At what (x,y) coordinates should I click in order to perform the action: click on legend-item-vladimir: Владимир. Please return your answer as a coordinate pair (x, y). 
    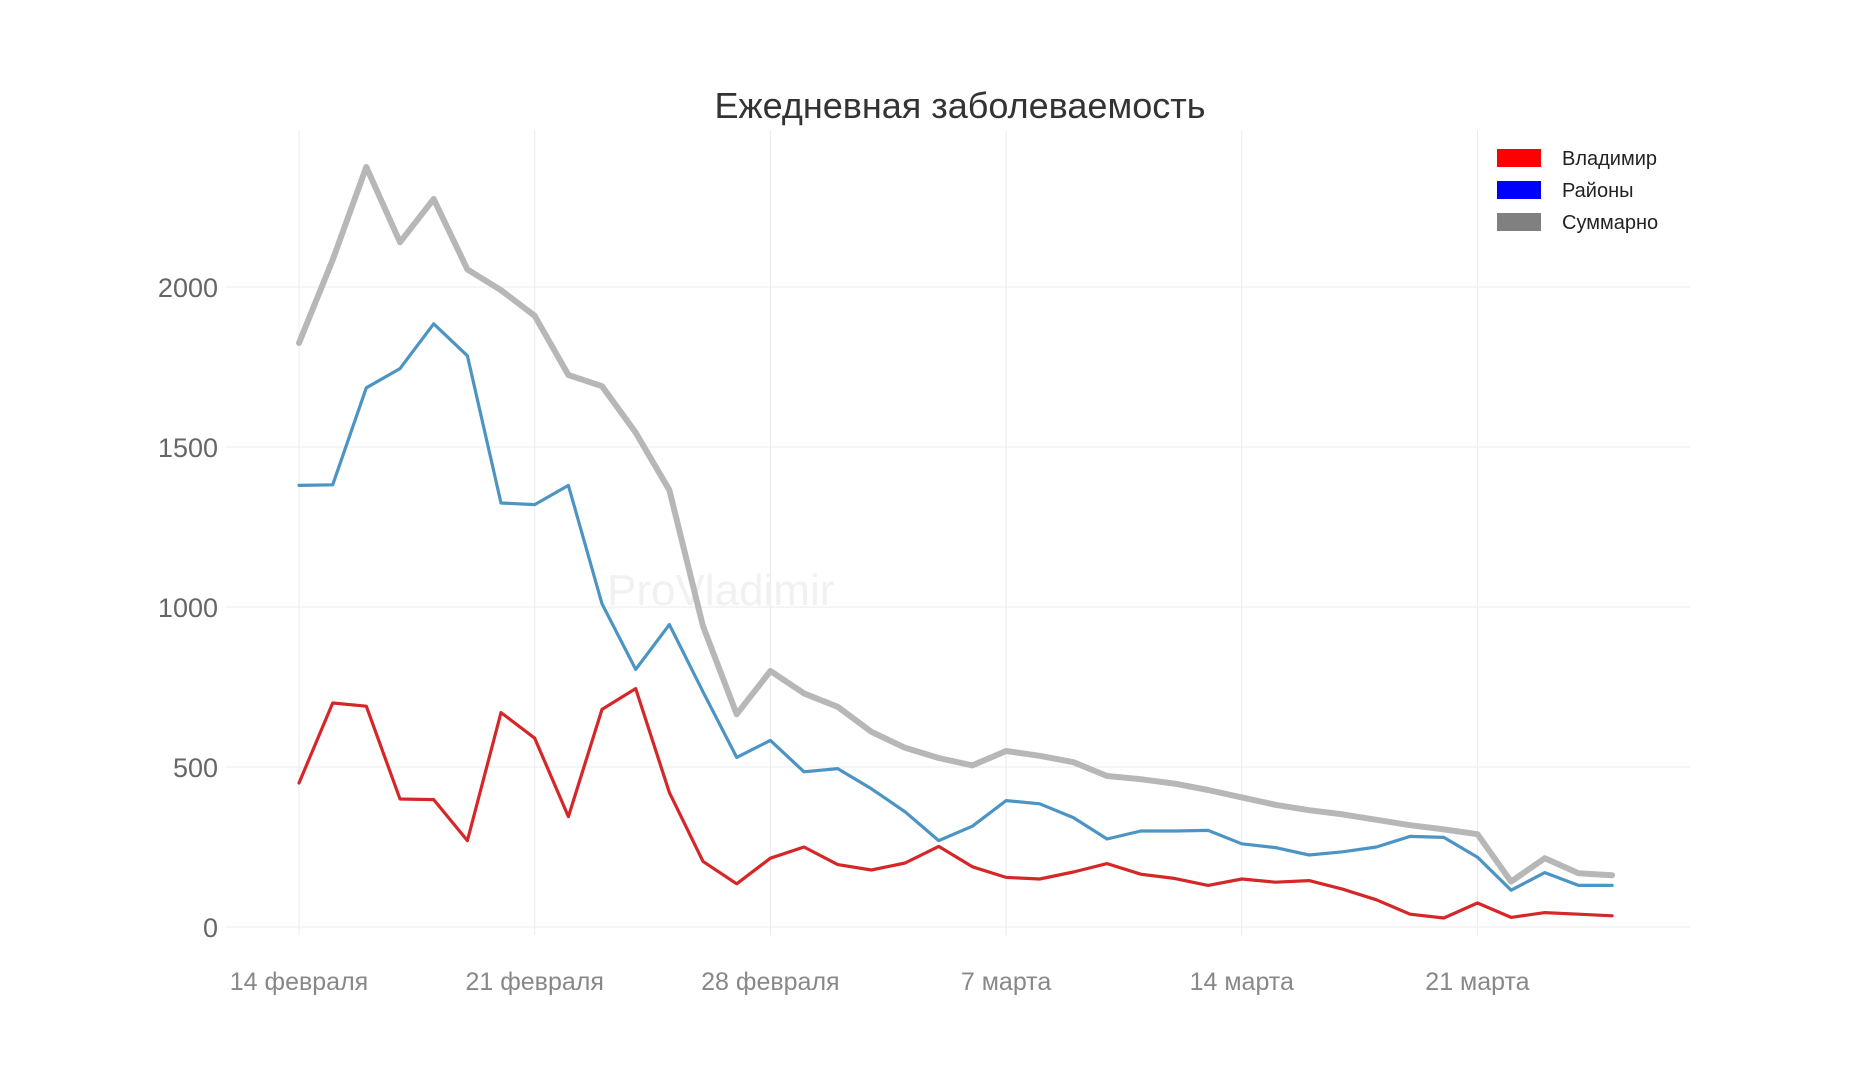
    Looking at the image, I should click on (1577, 159).